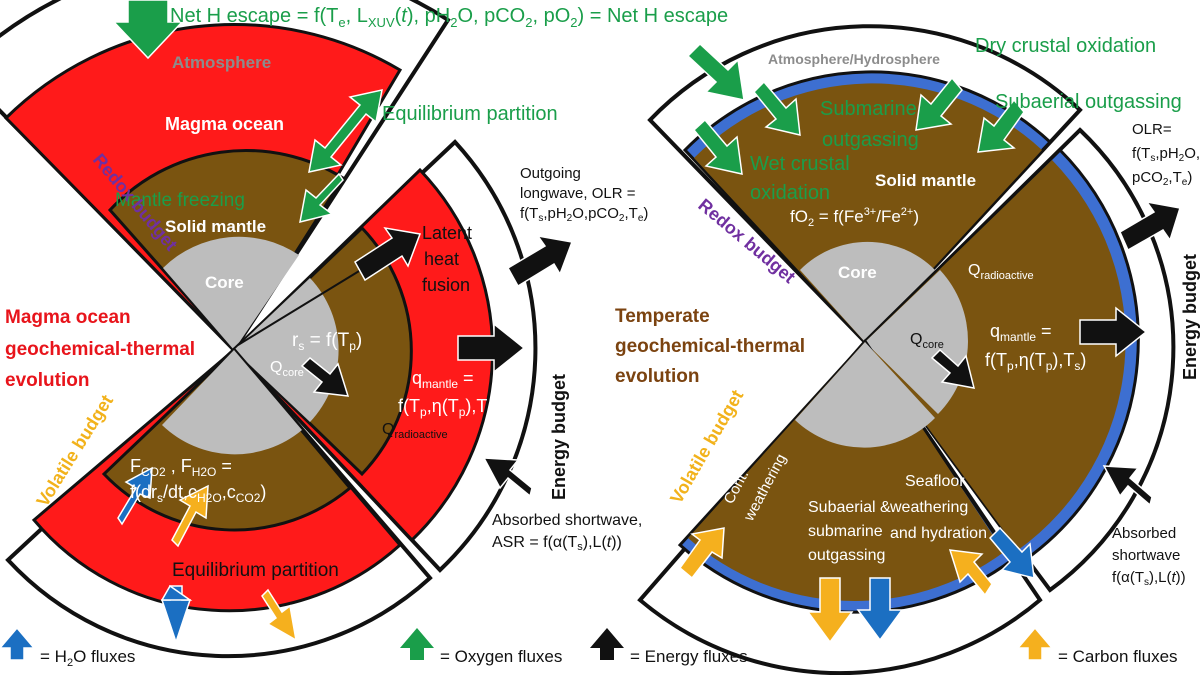 The width and height of the screenshot is (1200, 675). I want to click on left-right-core-wedge, so click(286, 350).